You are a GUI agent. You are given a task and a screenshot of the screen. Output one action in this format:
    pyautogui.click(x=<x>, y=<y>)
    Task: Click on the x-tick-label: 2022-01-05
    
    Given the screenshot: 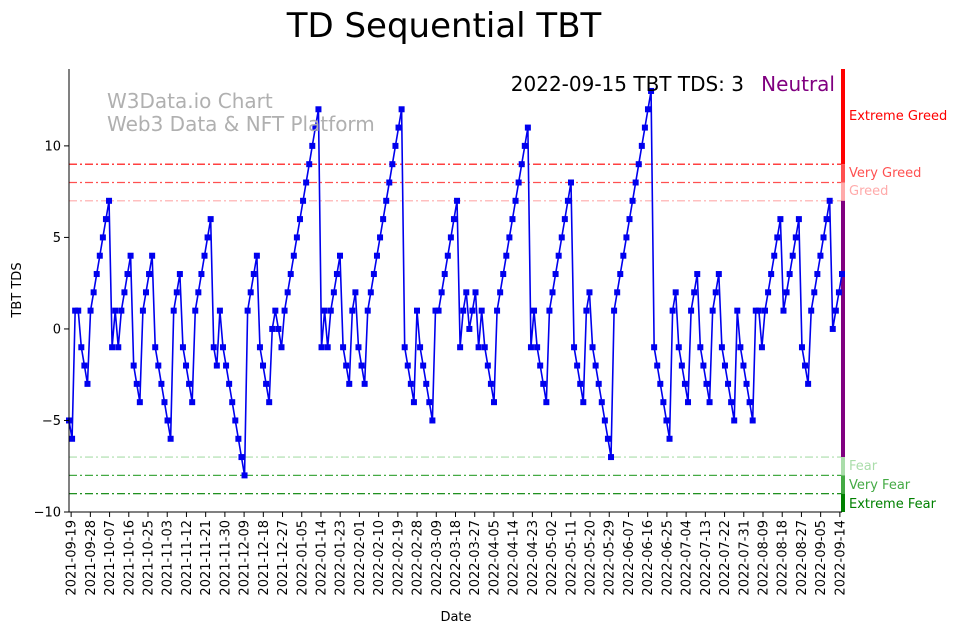 What is the action you would take?
    pyautogui.click(x=302, y=558)
    